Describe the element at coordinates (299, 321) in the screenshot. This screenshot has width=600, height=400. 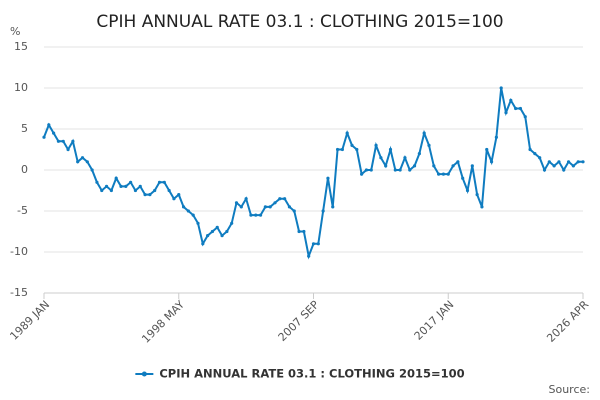
I see `x-tick-label: 2007 SEP` at that location.